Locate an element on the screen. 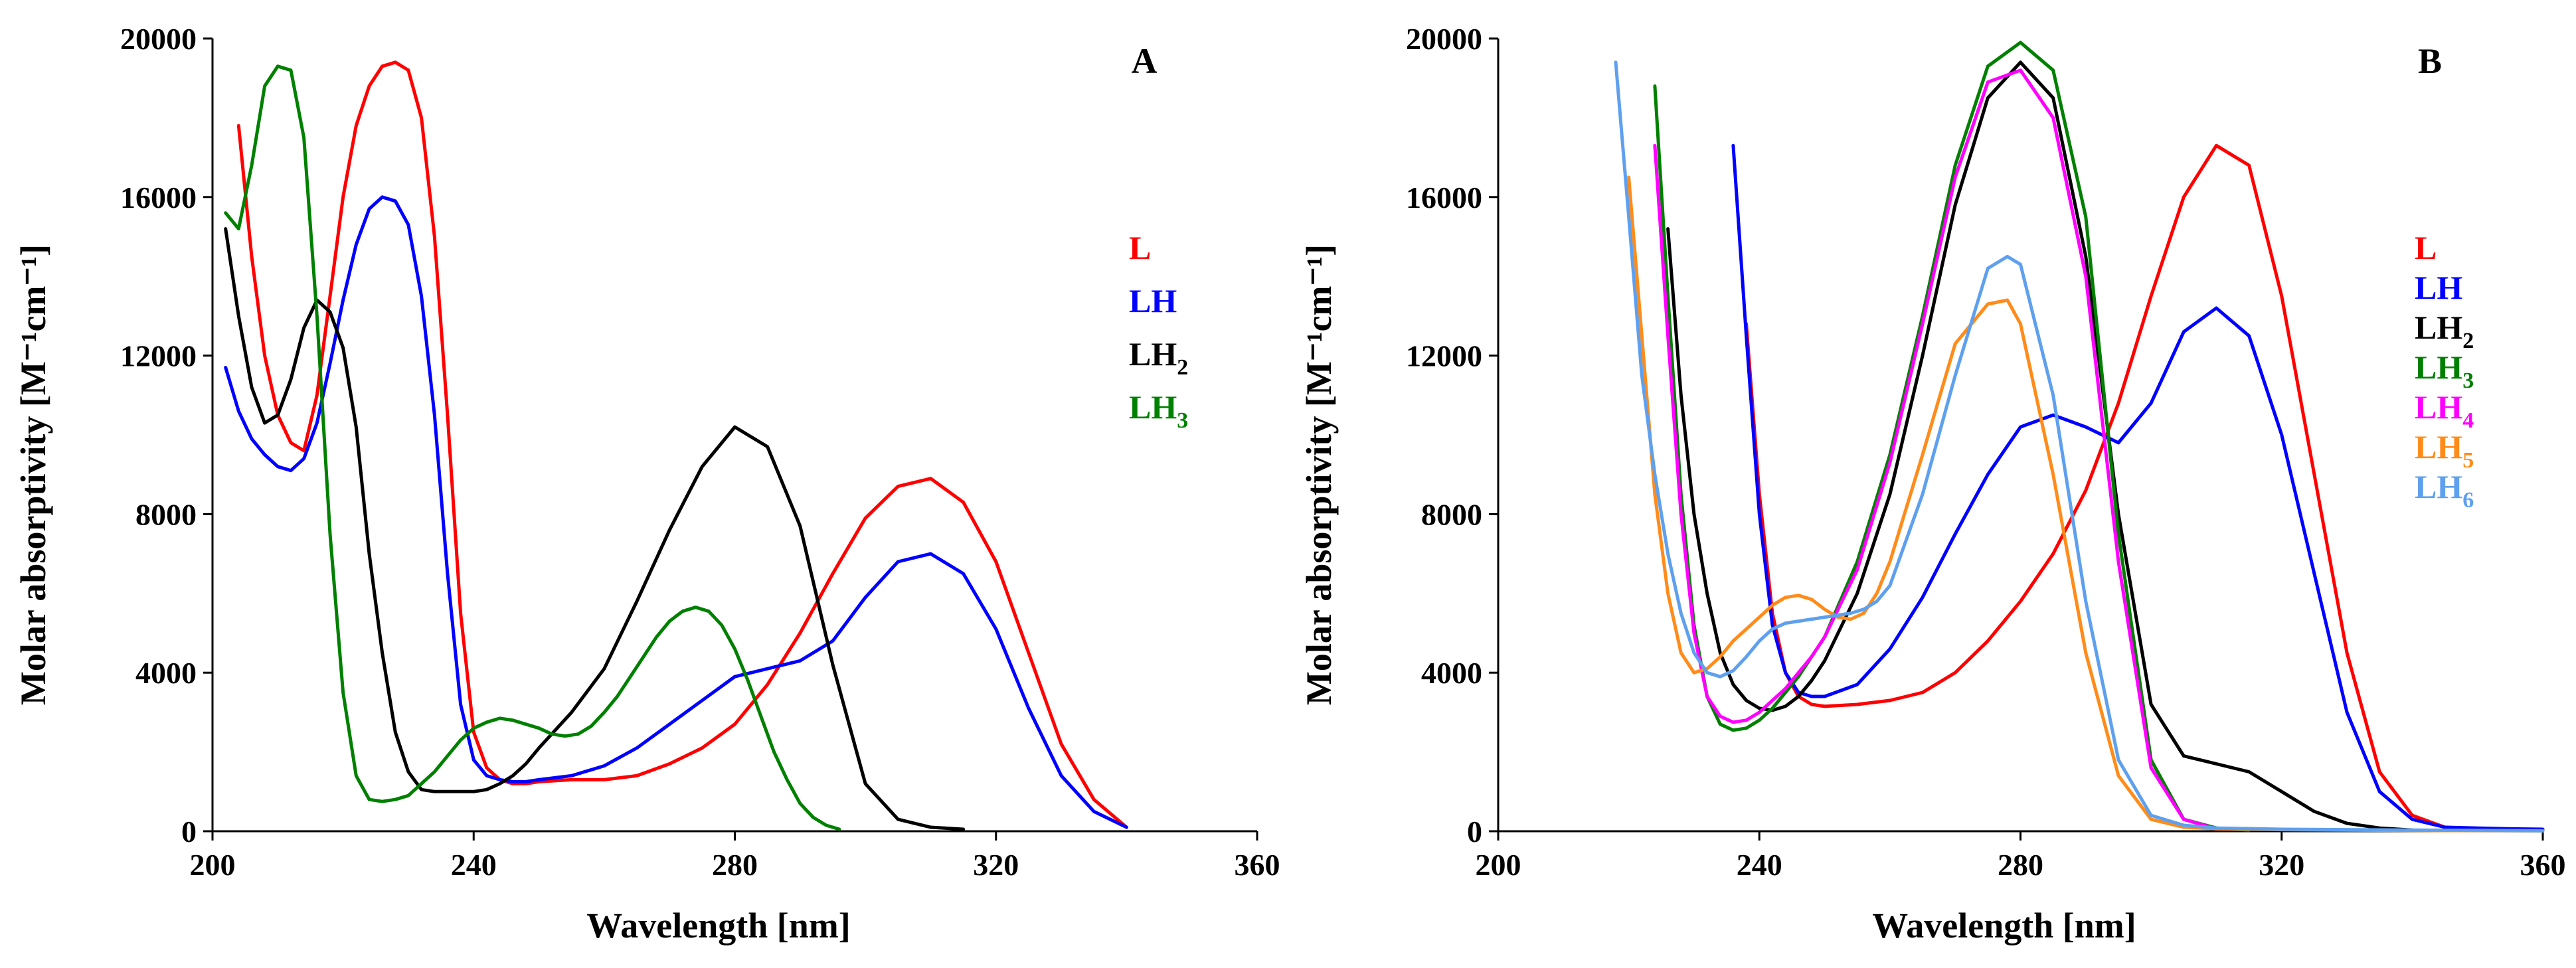 This screenshot has height=968, width=2576. legend-subscript: 4 is located at coordinates (2468, 420).